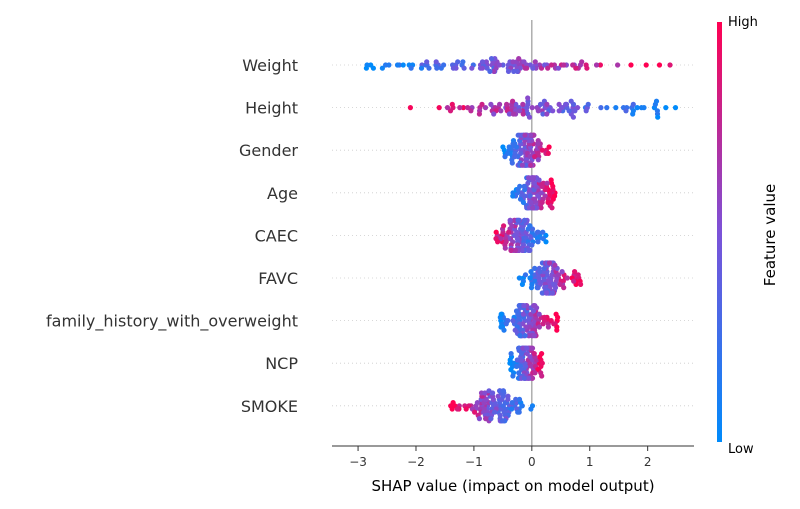 This screenshot has height=509, width=800. I want to click on x-axis-title: SHAP value (impact on model output), so click(512, 486).